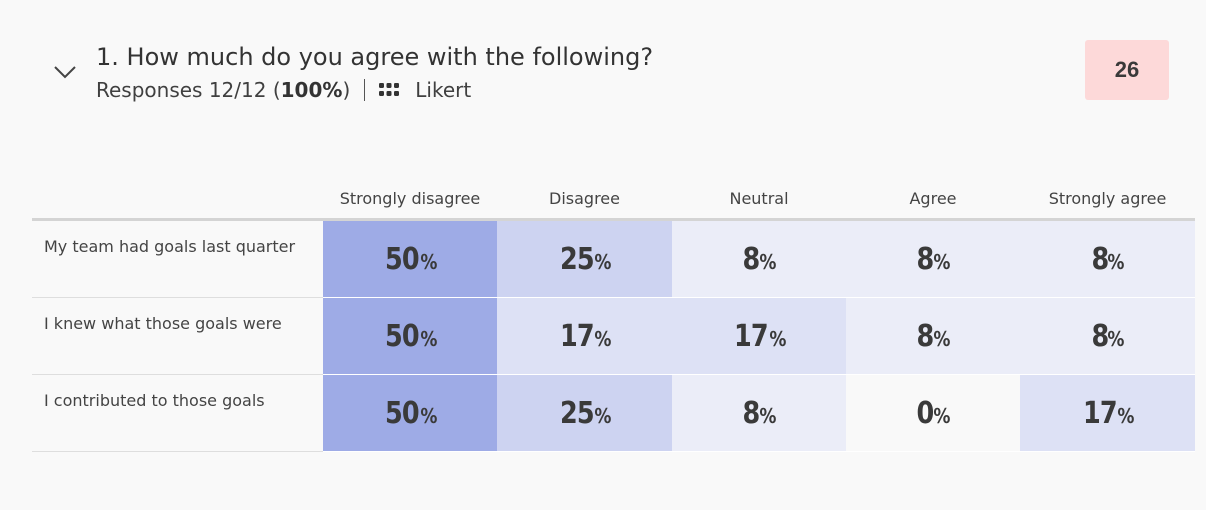  Describe the element at coordinates (443, 90) in the screenshot. I see `question-type-label: Likert` at that location.